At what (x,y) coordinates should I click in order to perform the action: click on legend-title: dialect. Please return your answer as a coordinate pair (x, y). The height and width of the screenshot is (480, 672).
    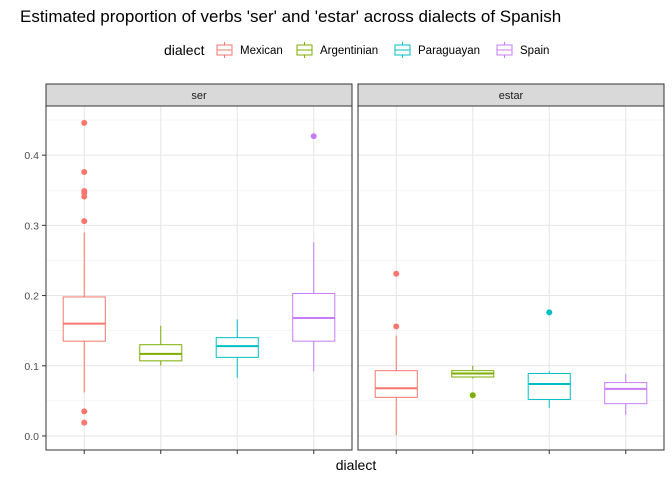
    Looking at the image, I should click on (184, 50).